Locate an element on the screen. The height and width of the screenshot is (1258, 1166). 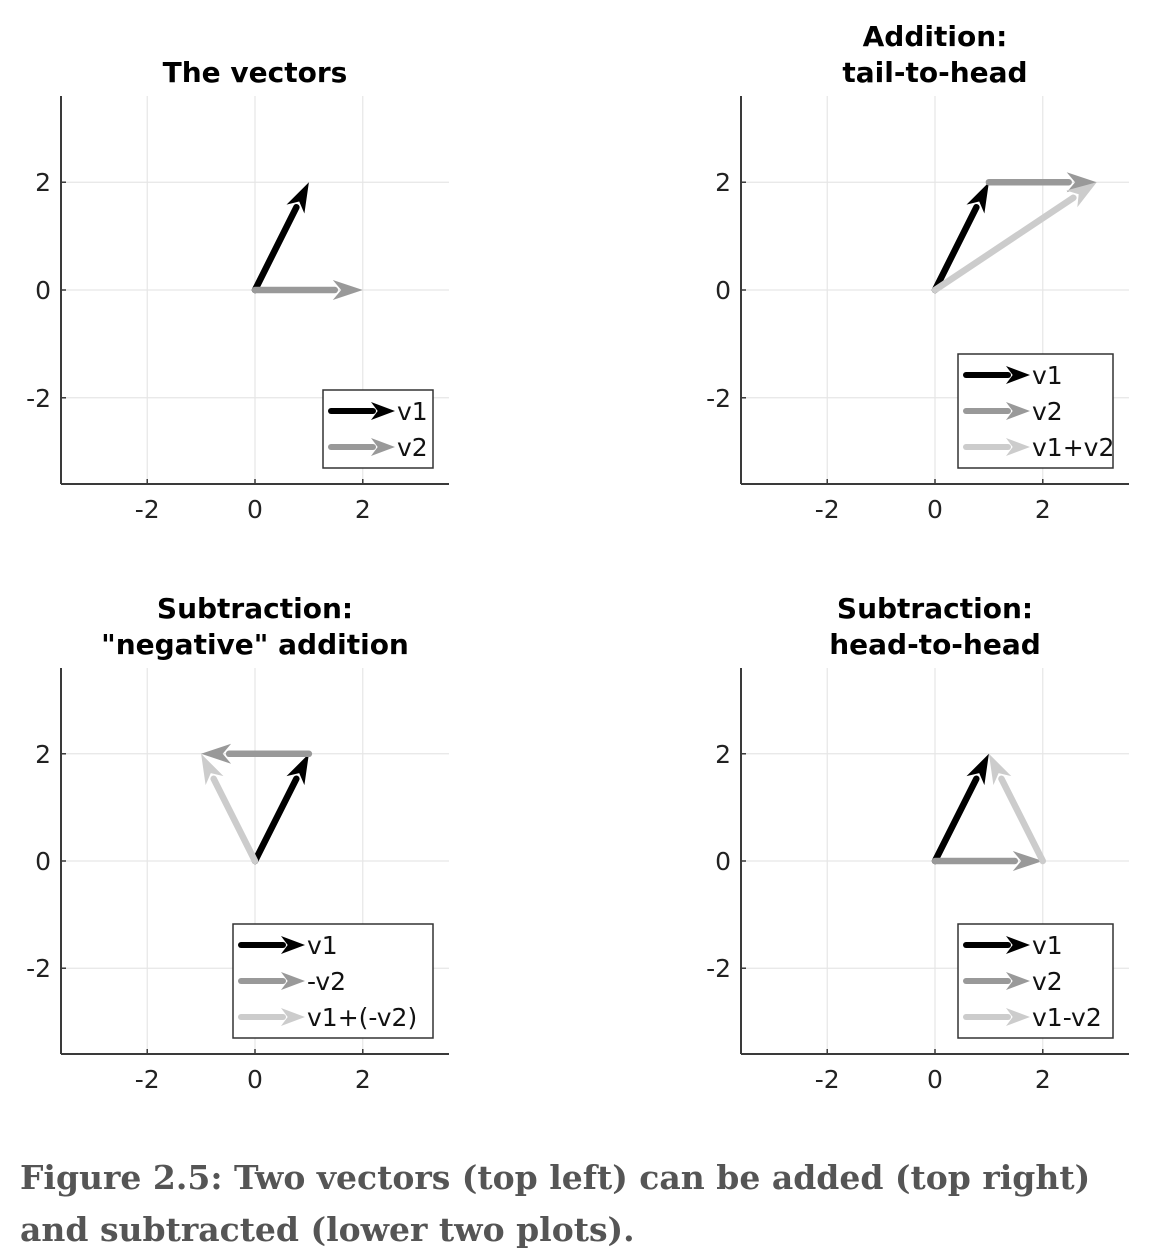
chart-title-line: Addition: is located at coordinates (935, 36).